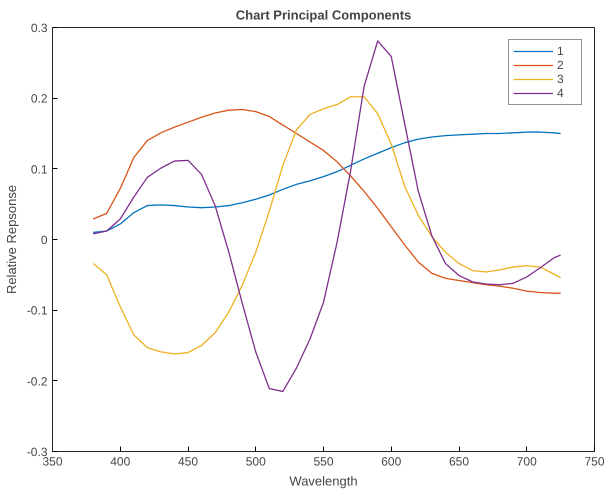 The width and height of the screenshot is (606, 491). Describe the element at coordinates (44, 240) in the screenshot. I see `y-tick-label: 0` at that location.